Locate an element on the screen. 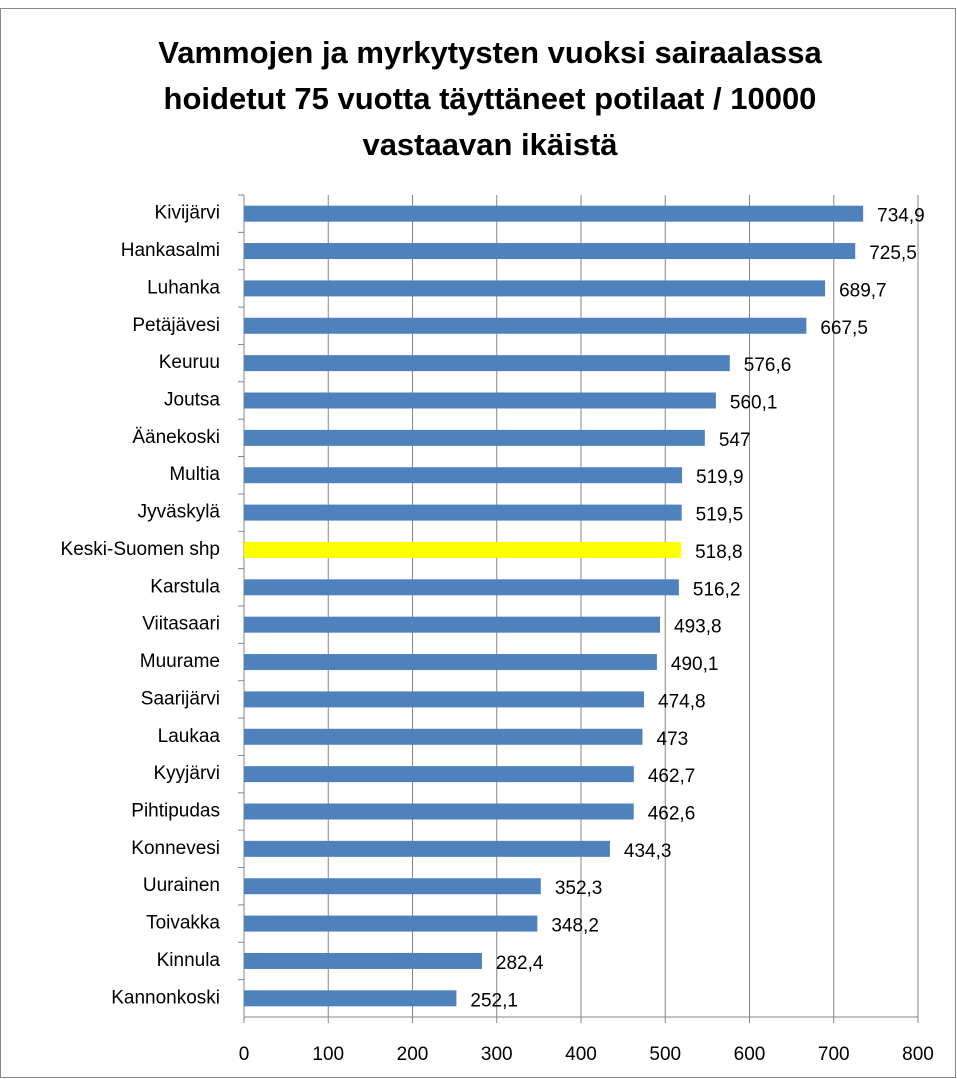  data-label: 516,2 is located at coordinates (717, 589).